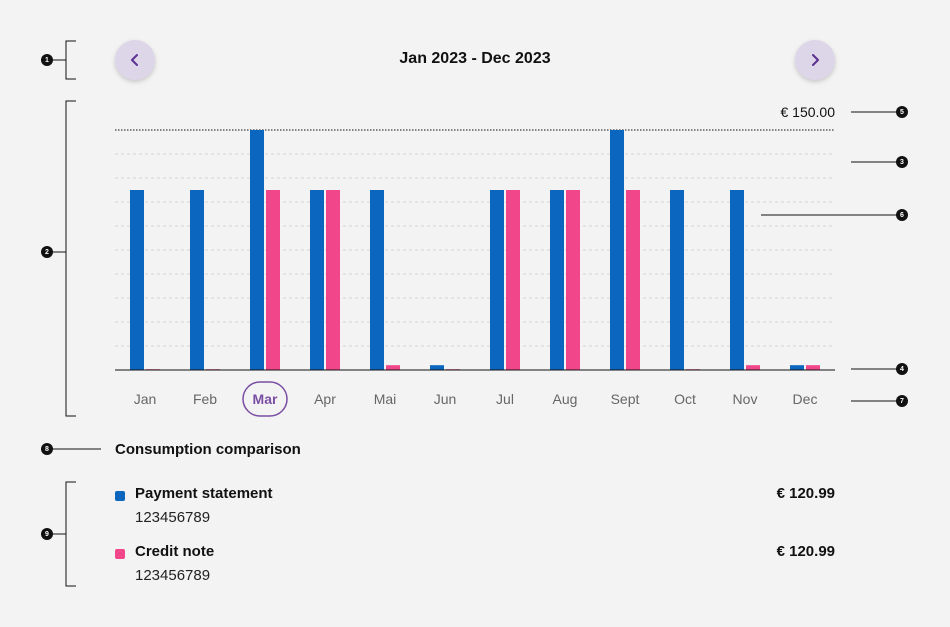 Image resolution: width=950 pixels, height=627 pixels. I want to click on selected-month-ring, so click(265, 399).